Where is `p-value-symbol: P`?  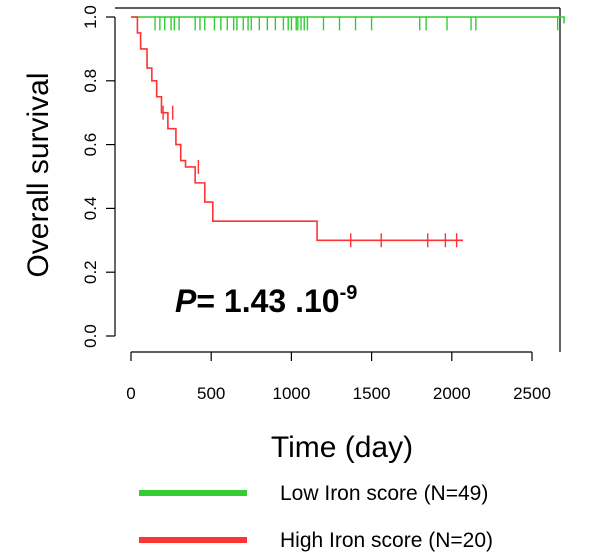 p-value-symbol: P is located at coordinates (186, 301).